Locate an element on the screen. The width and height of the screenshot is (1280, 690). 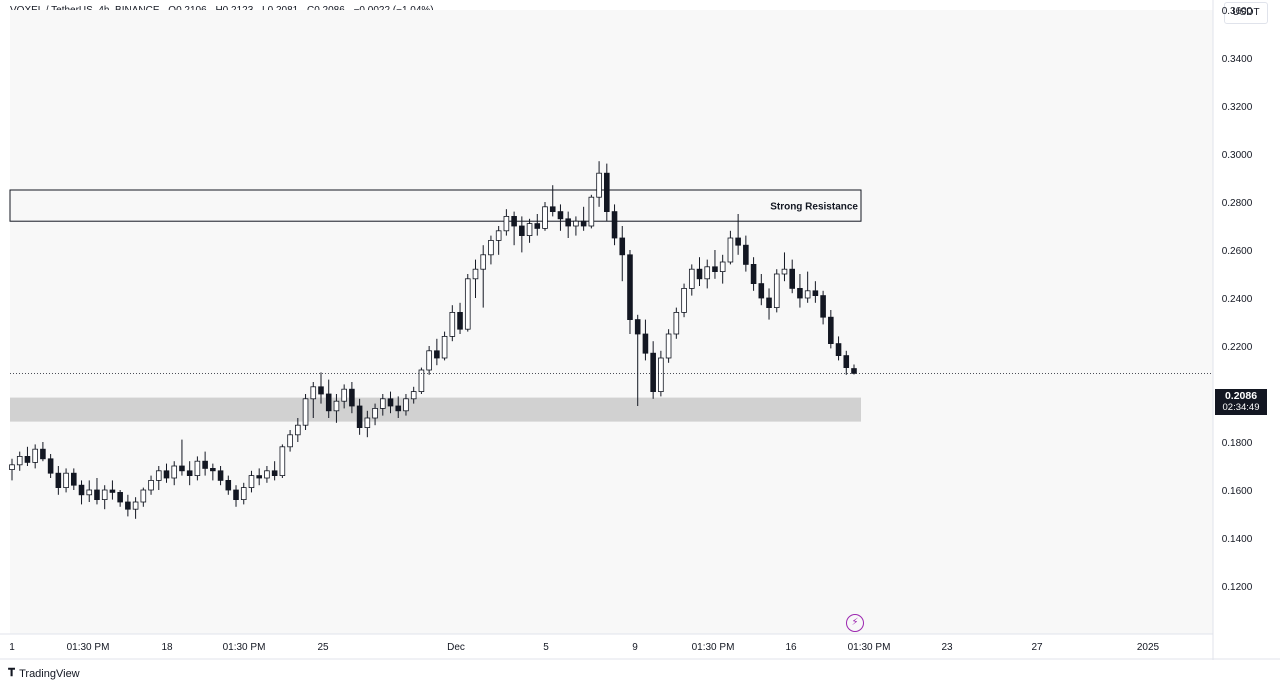
tradingview-logo: 𝐓 TradingView is located at coordinates (44, 673).